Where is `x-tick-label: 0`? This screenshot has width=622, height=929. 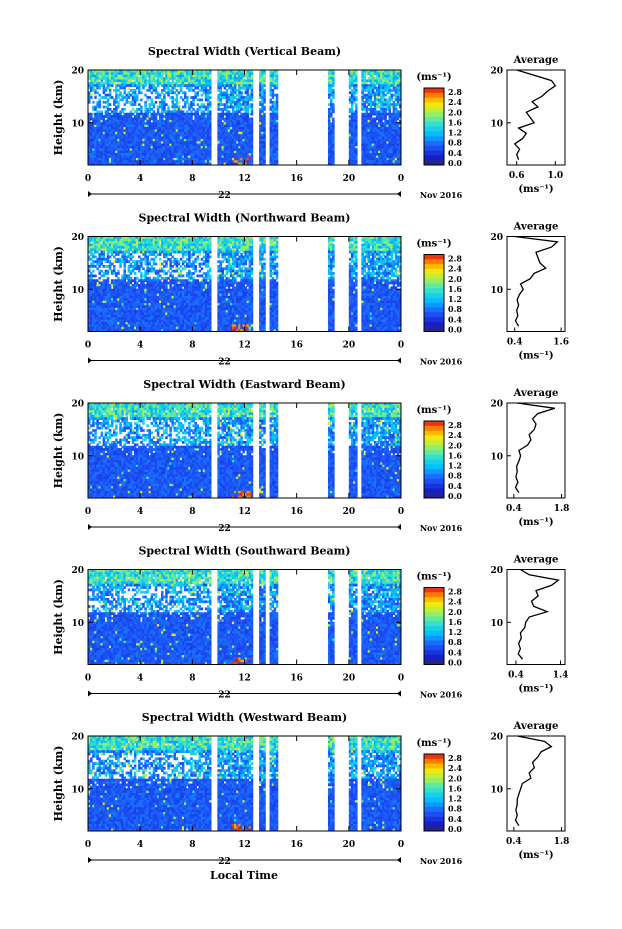 x-tick-label: 0 is located at coordinates (88, 179).